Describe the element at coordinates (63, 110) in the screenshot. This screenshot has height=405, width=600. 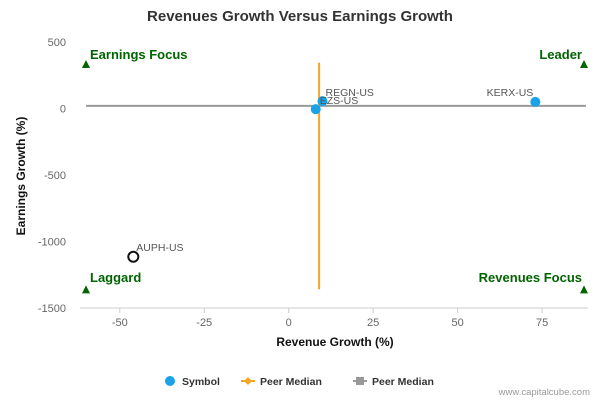
I see `y-tick-label: 0` at that location.